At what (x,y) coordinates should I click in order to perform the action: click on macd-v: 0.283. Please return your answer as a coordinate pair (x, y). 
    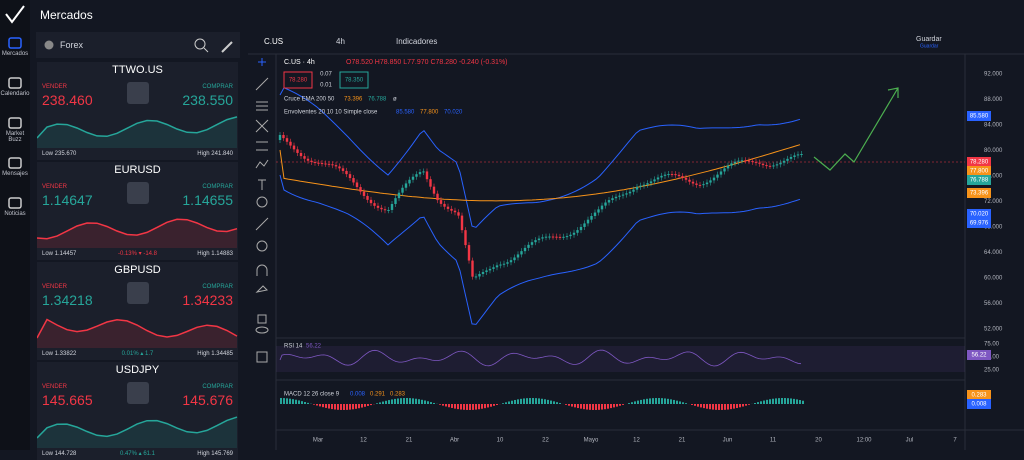
    Looking at the image, I should click on (398, 395).